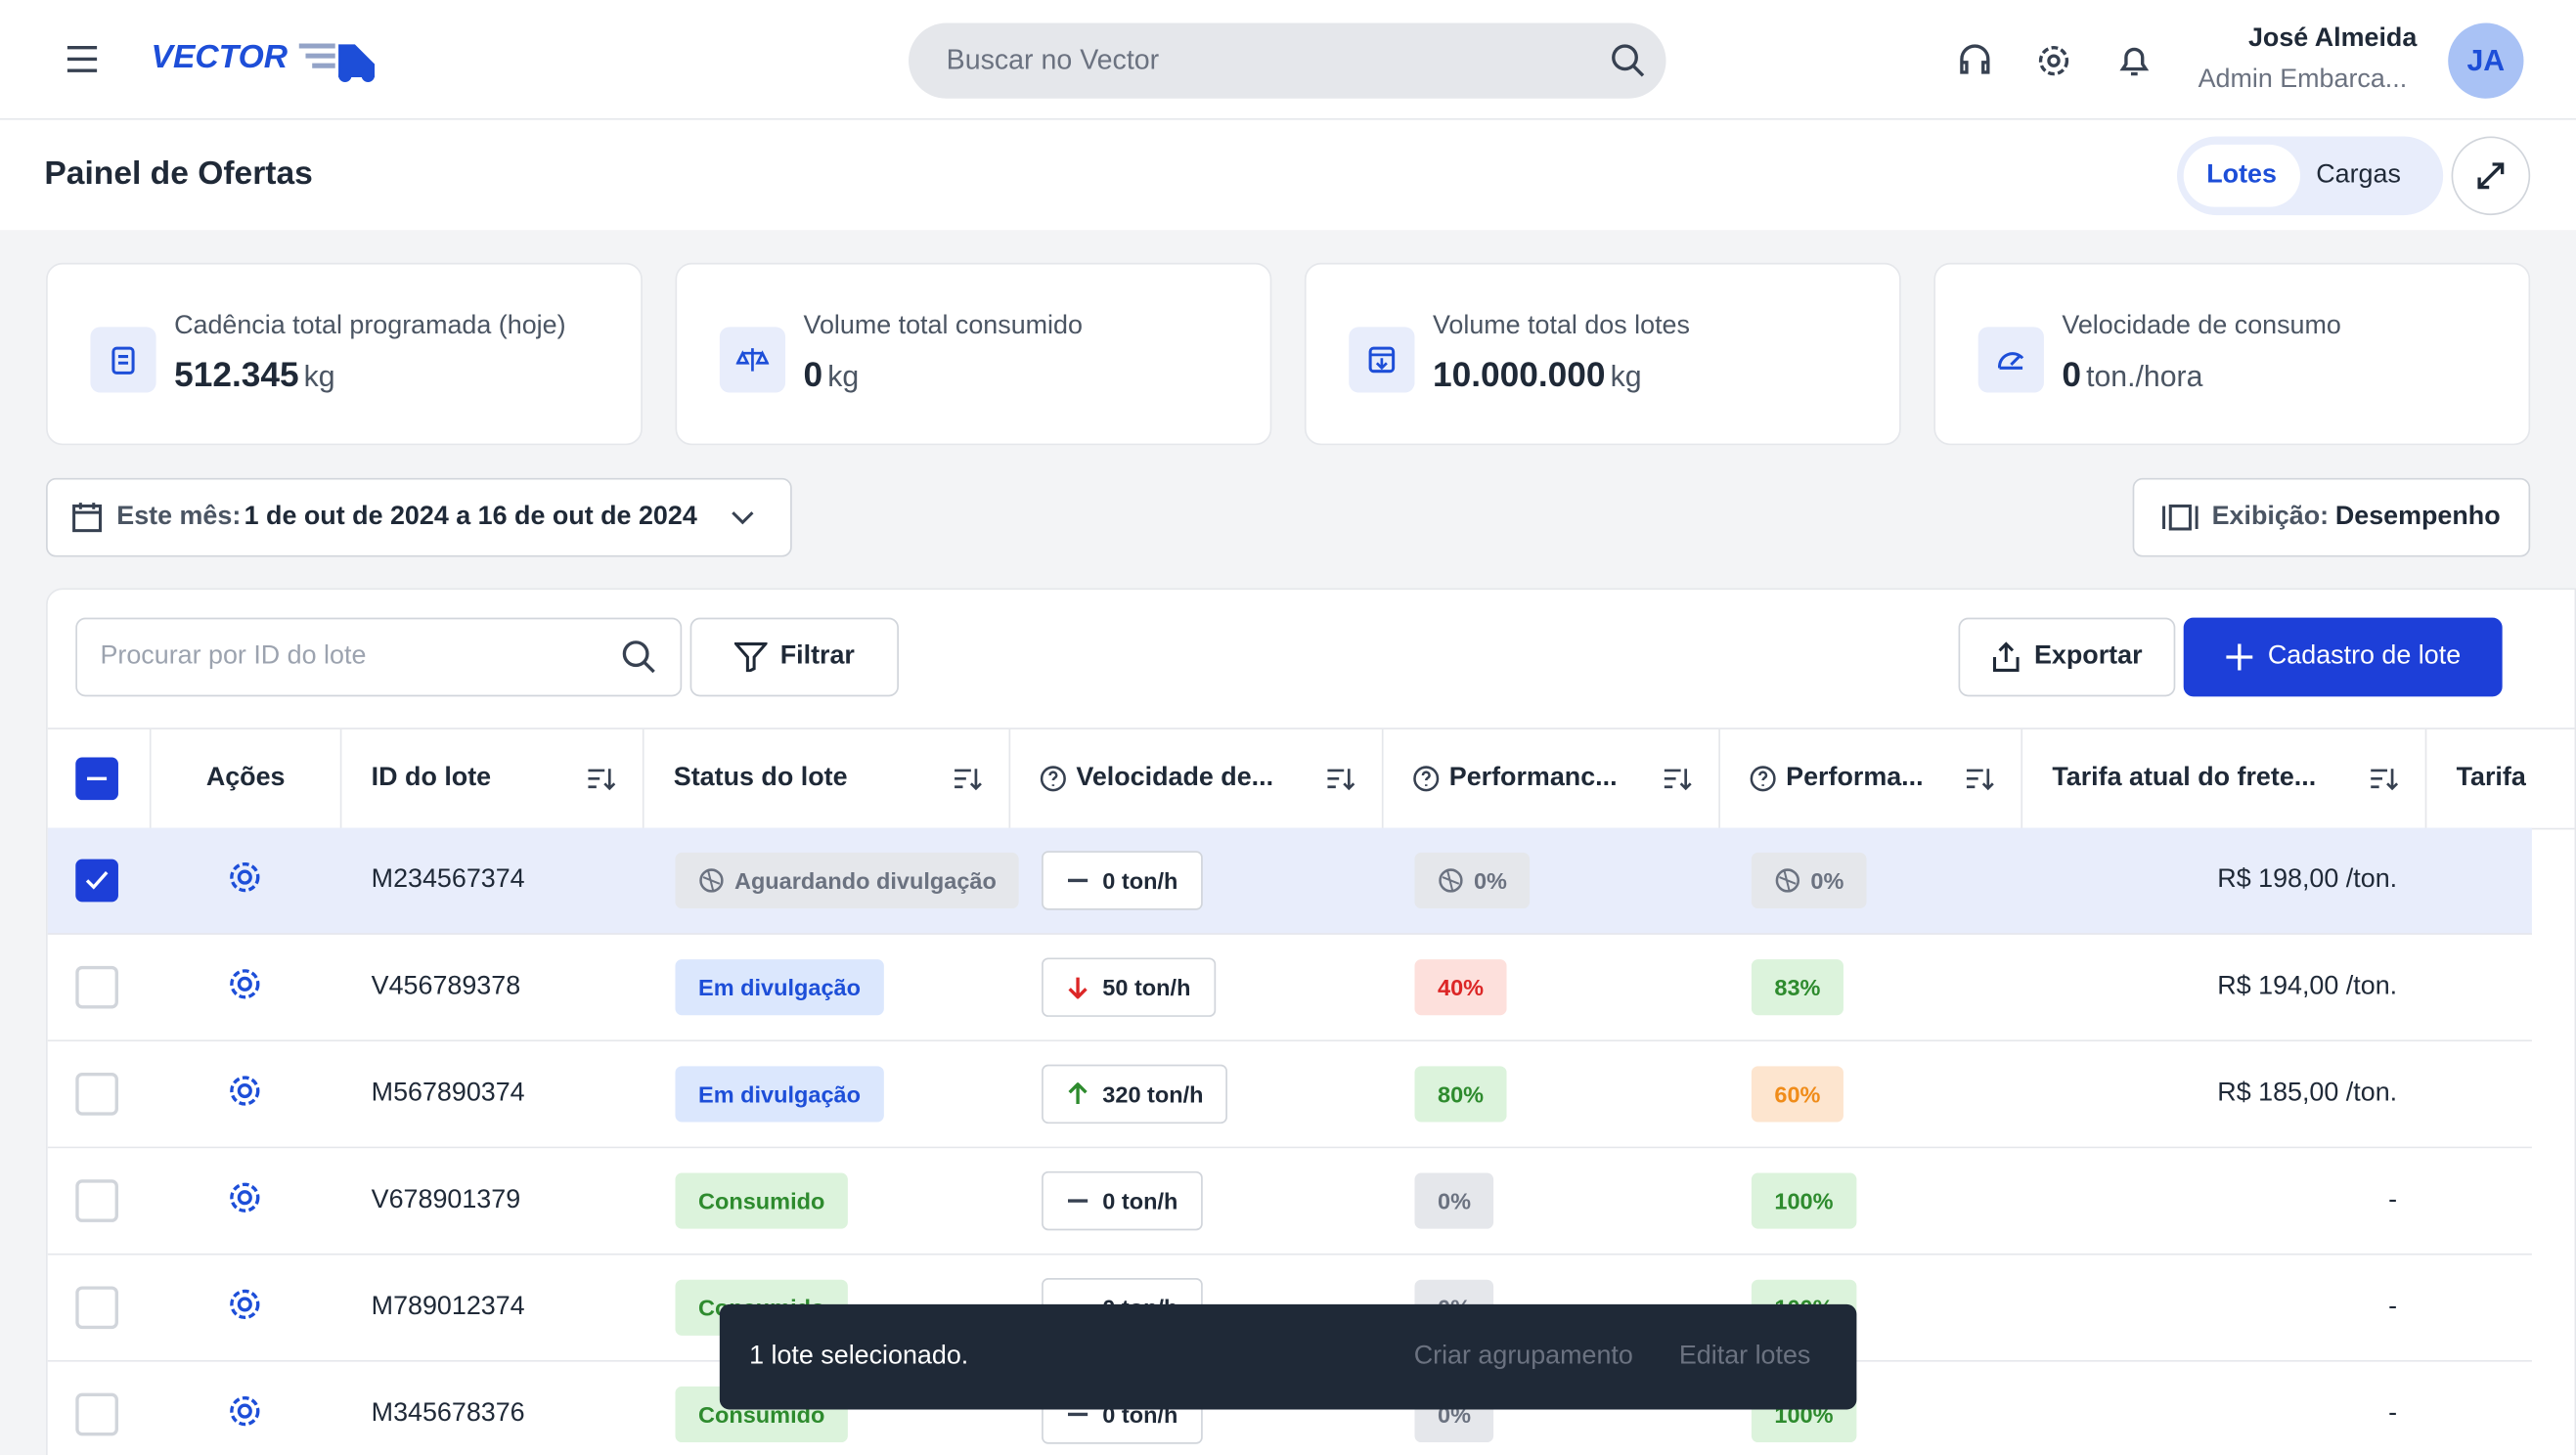 Image resolution: width=2576 pixels, height=1455 pixels. What do you see at coordinates (1744, 1356) in the screenshot?
I see `snackbar-action: Editar lotes` at bounding box center [1744, 1356].